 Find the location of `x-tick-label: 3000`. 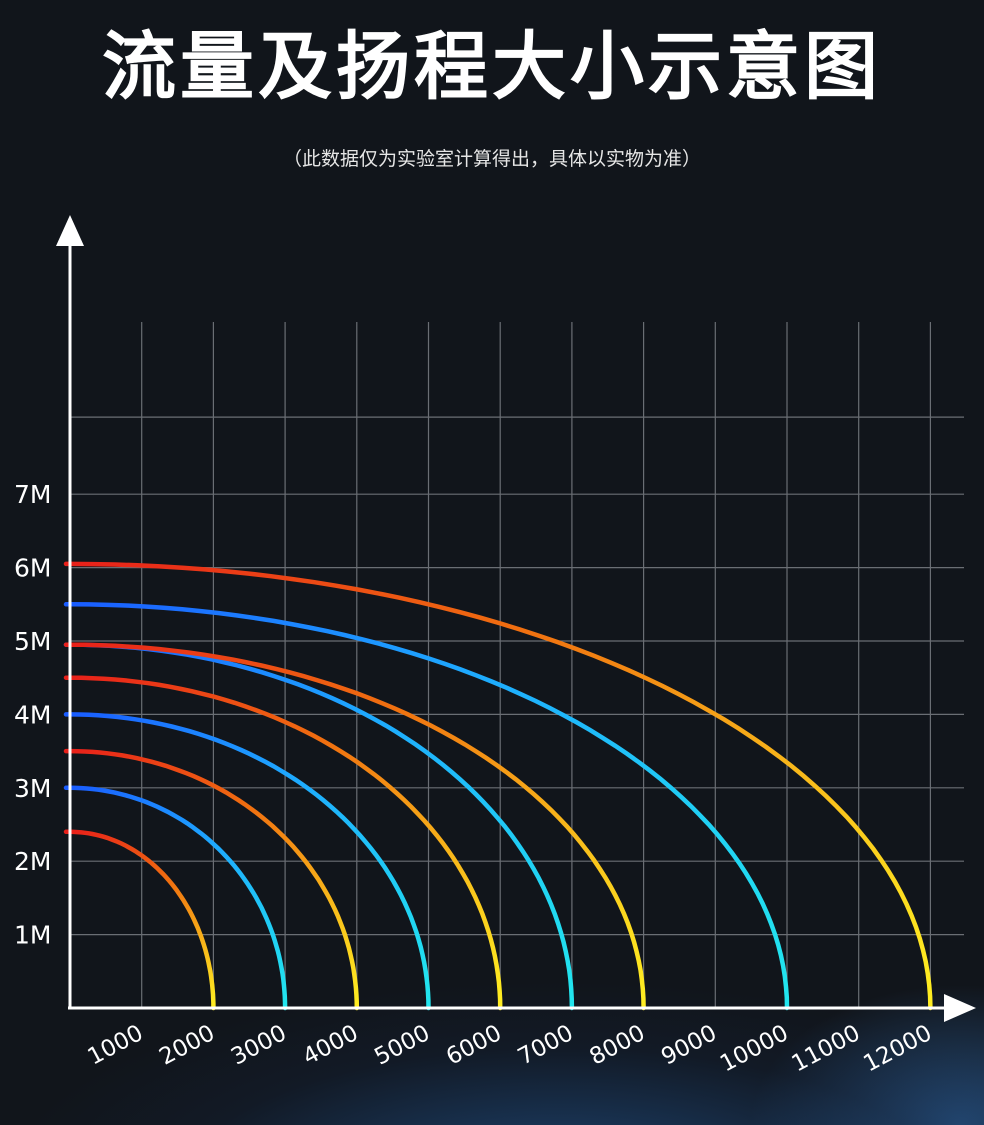

x-tick-label: 3000 is located at coordinates (259, 1045).